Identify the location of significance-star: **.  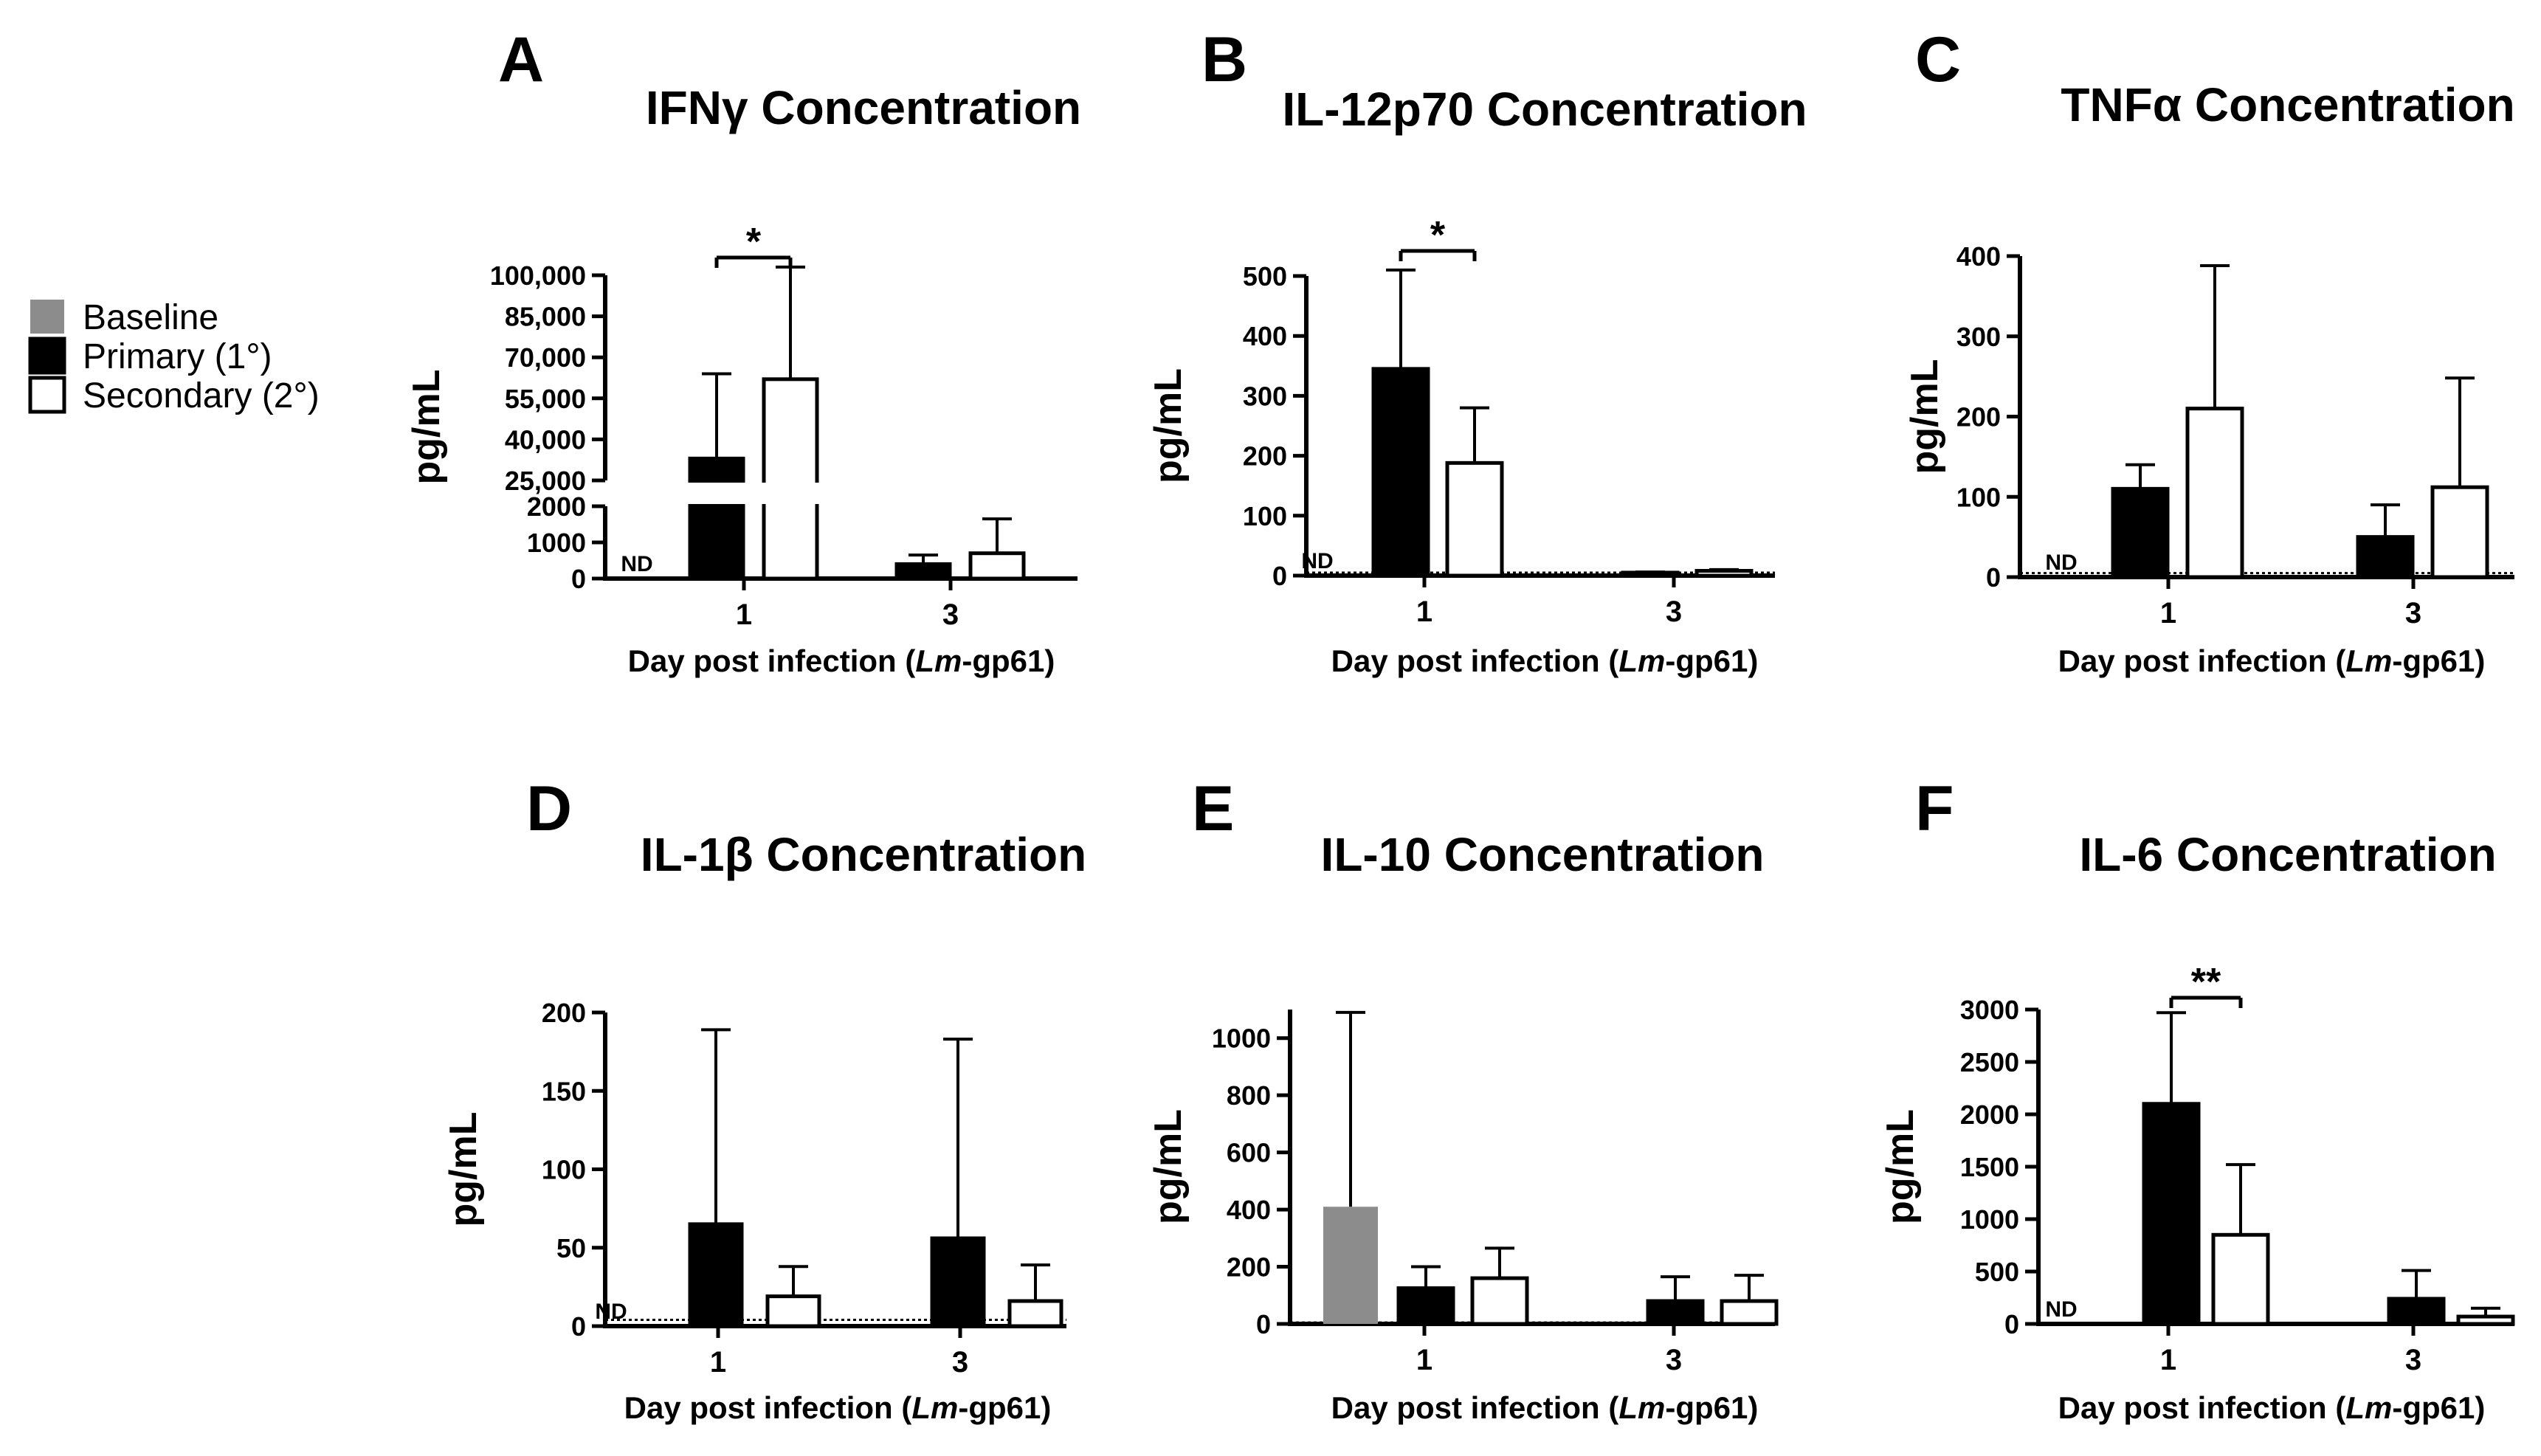
(2206, 982).